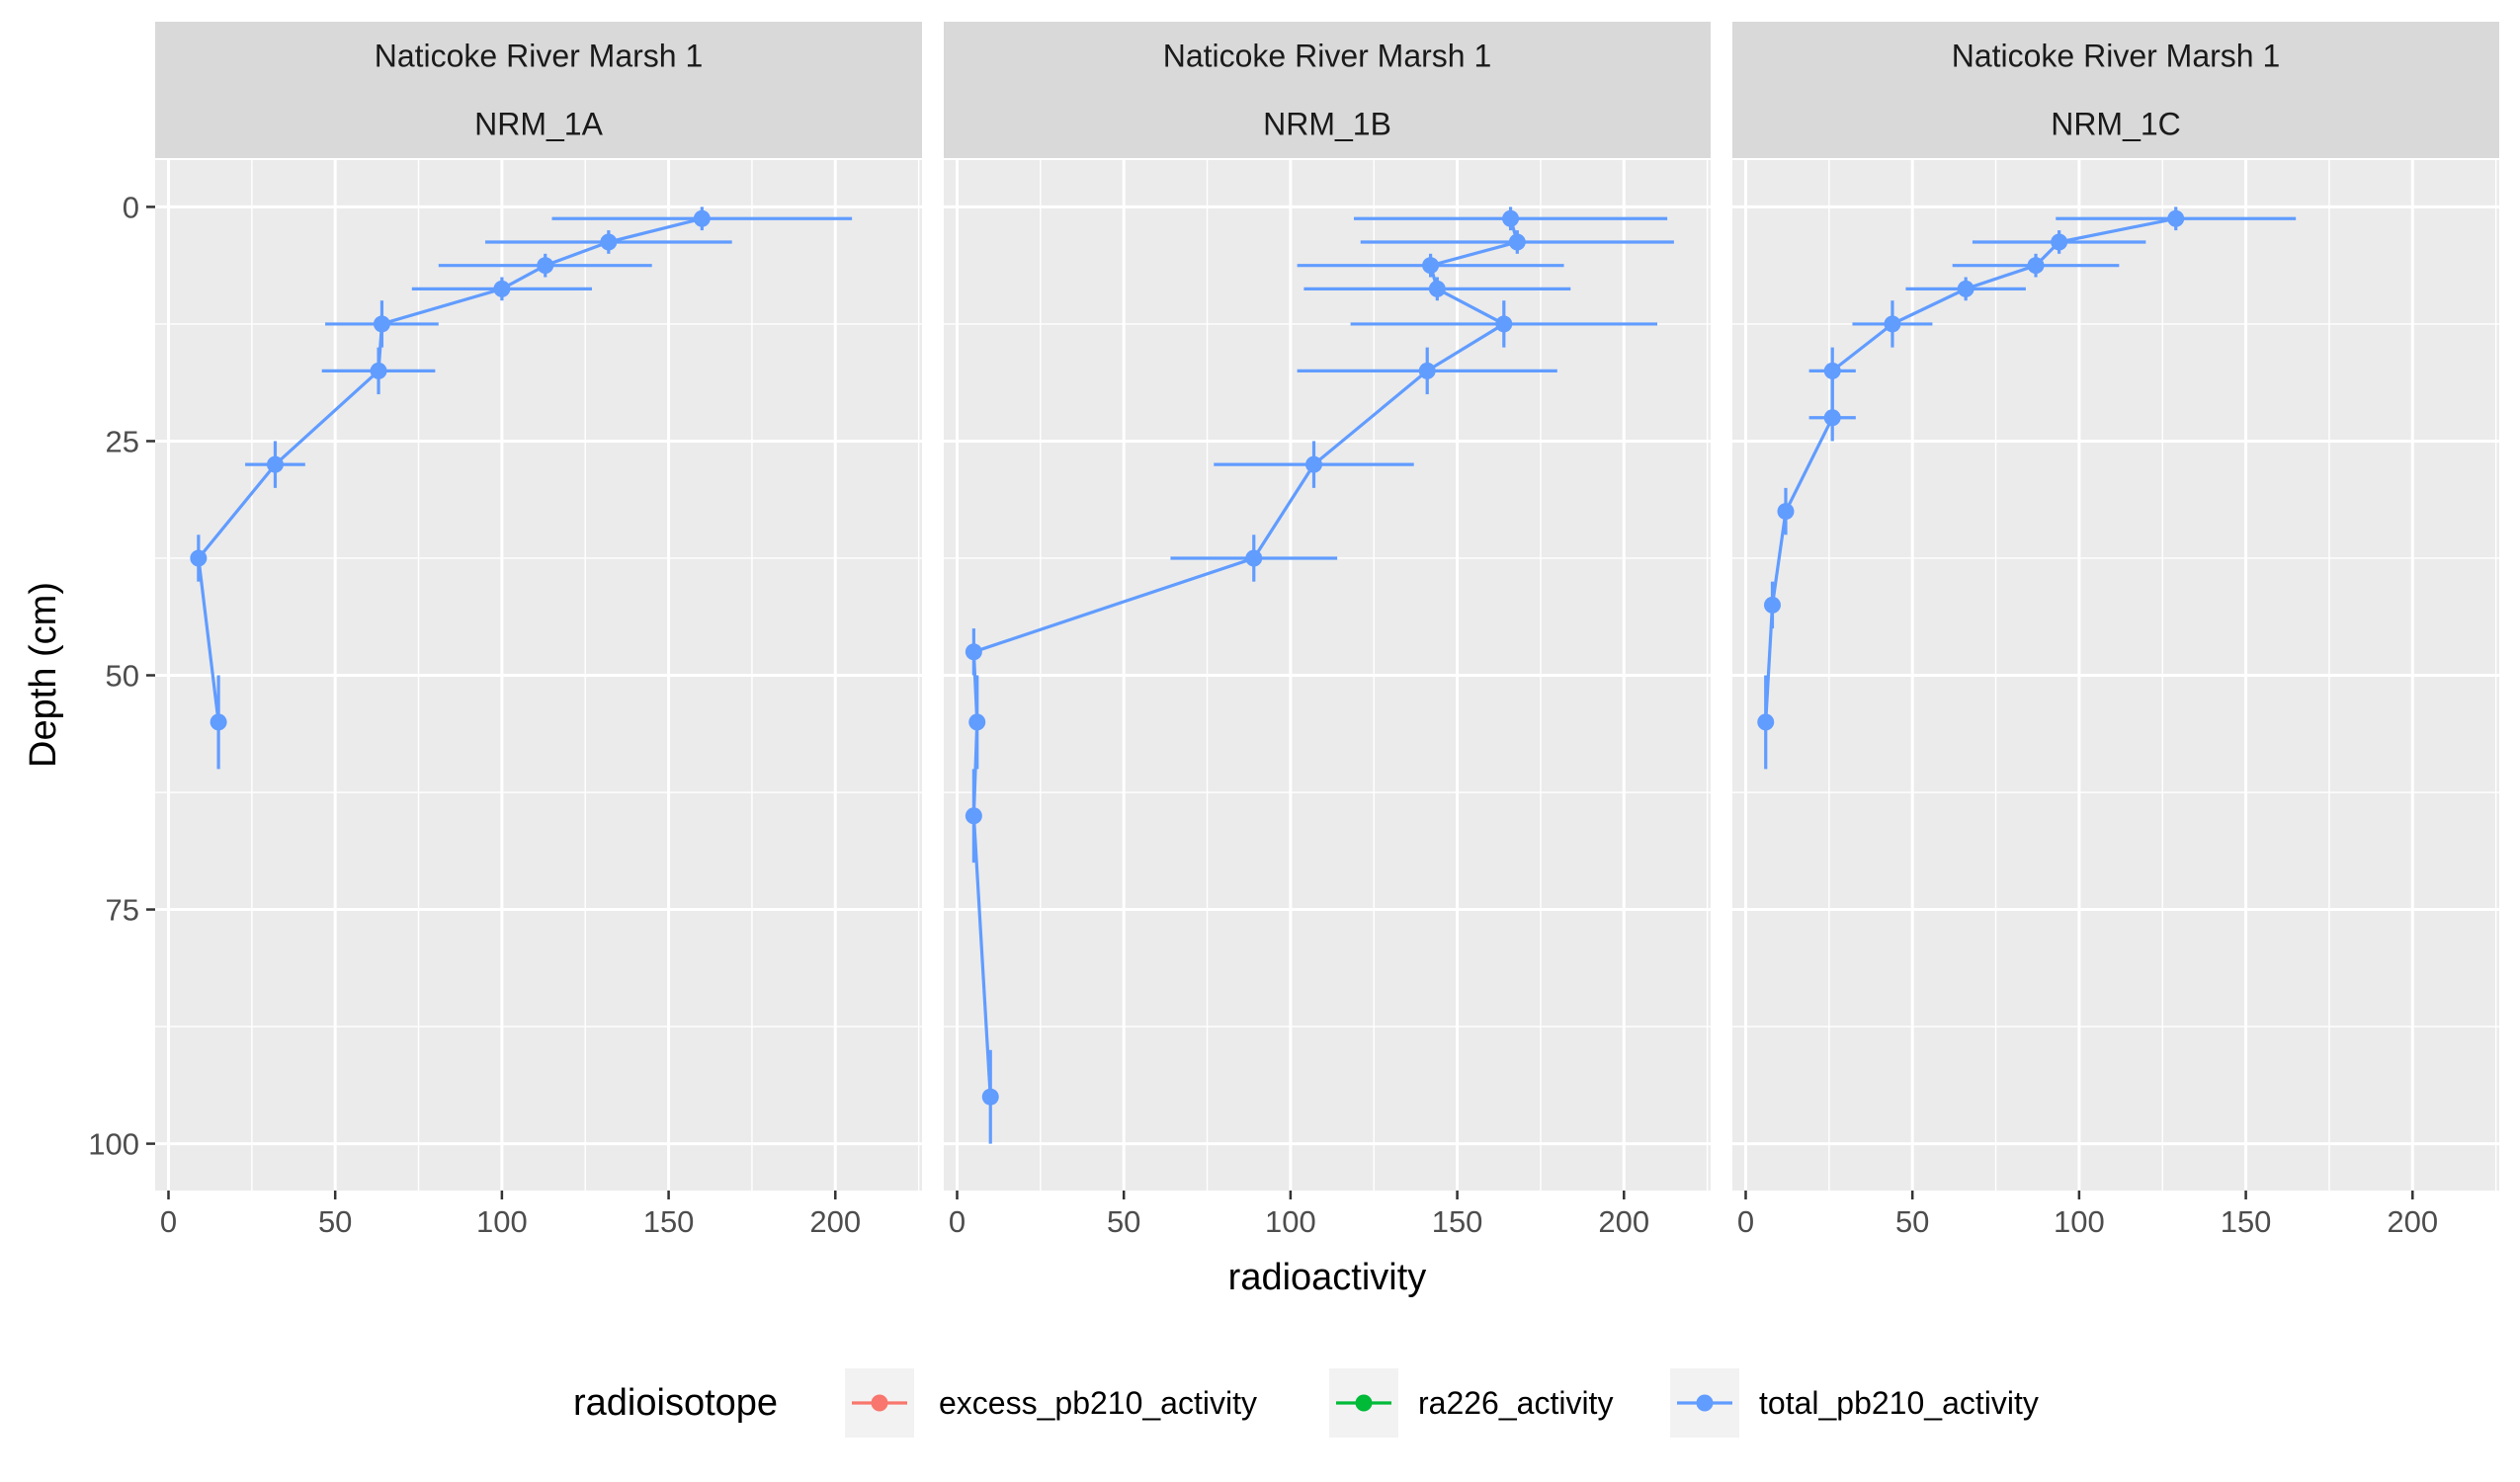 The height and width of the screenshot is (1482, 2520). I want to click on legend-label: excess_pb210_activity, so click(1098, 1403).